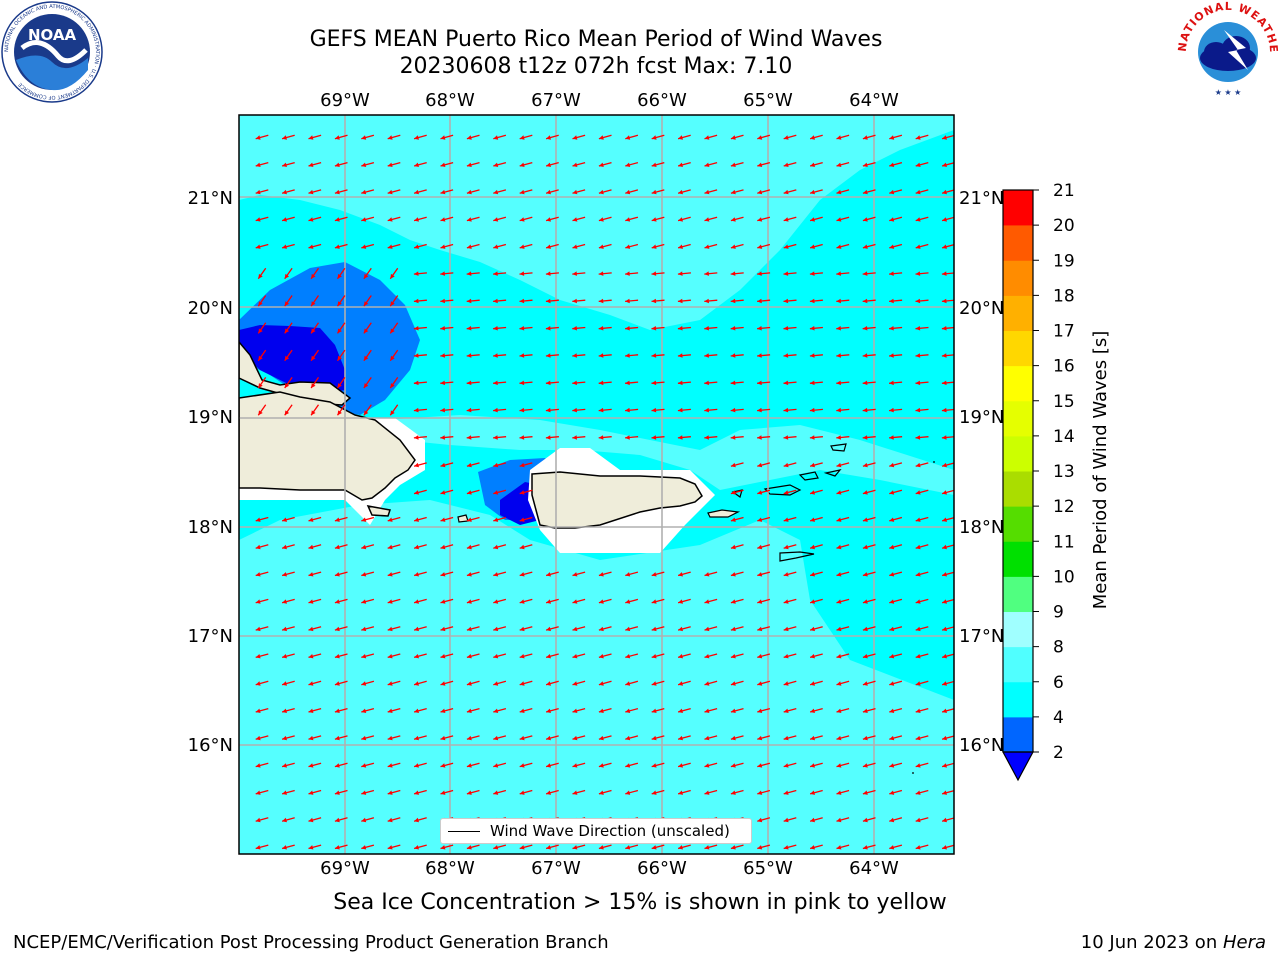 The height and width of the screenshot is (960, 1280). Describe the element at coordinates (1058, 718) in the screenshot. I see `colorbar-tick-label: 4` at that location.